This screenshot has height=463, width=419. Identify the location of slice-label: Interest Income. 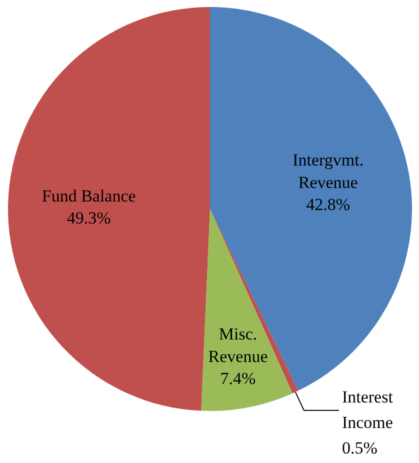
(368, 409).